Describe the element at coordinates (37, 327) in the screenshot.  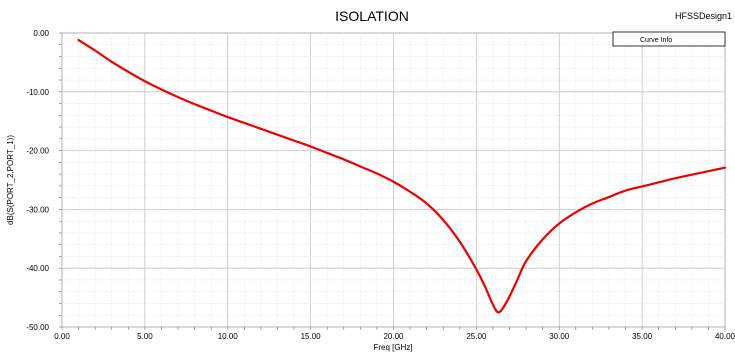
I see `y-tick-label: -50.00` at that location.